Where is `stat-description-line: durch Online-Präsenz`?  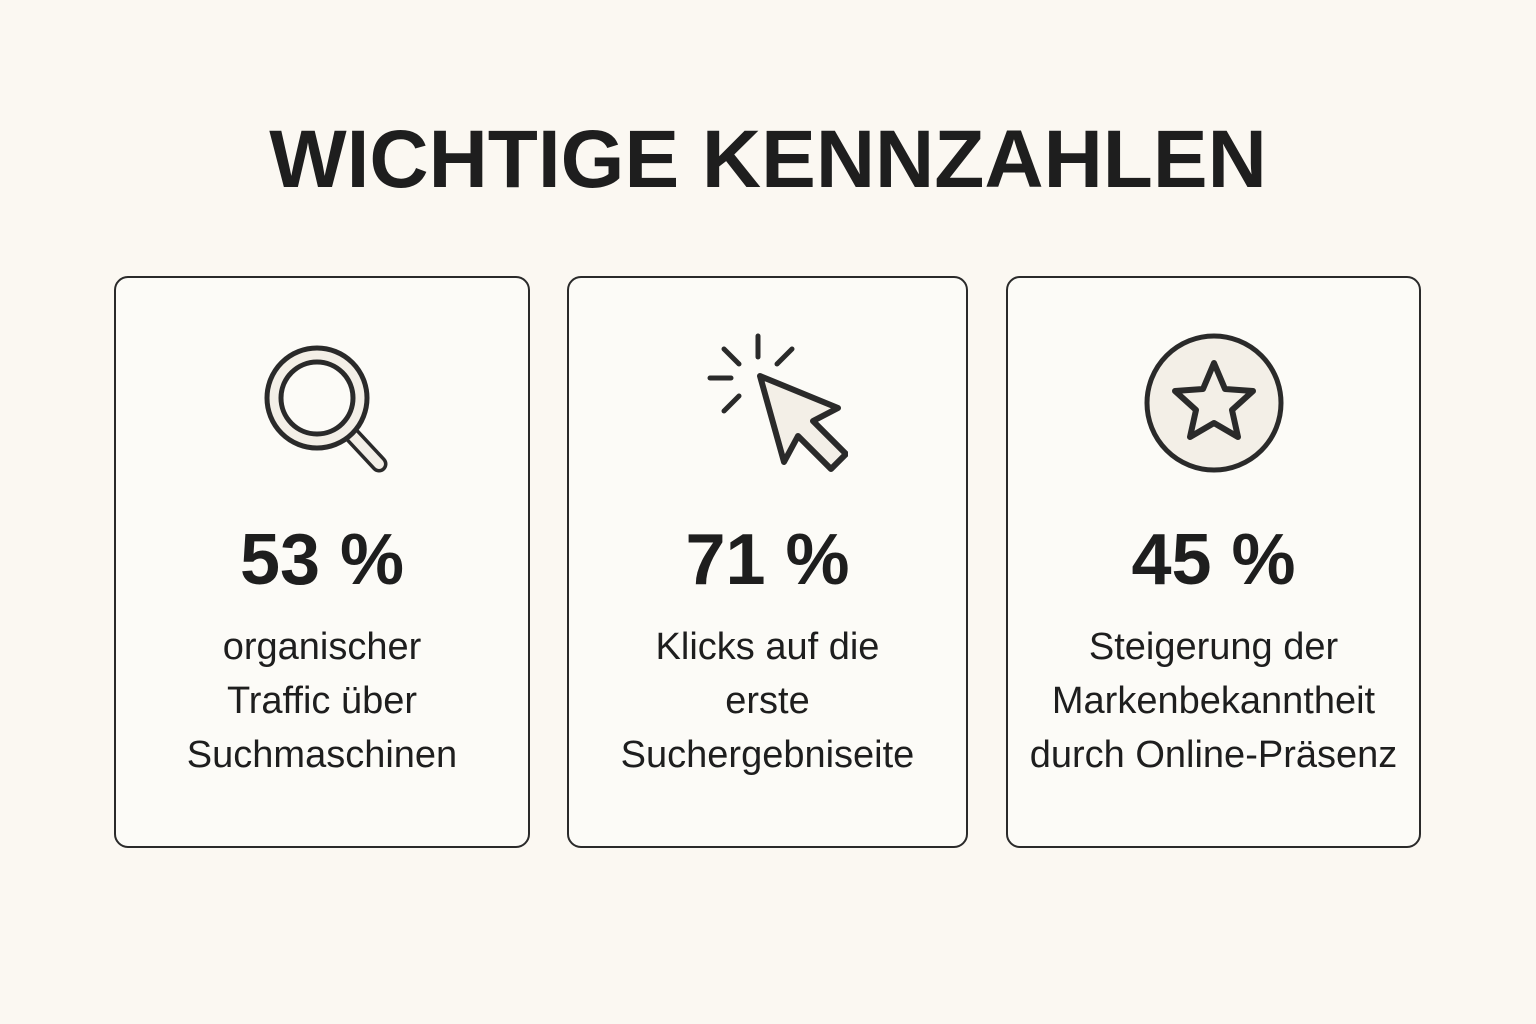 stat-description-line: durch Online-Präsenz is located at coordinates (1213, 755).